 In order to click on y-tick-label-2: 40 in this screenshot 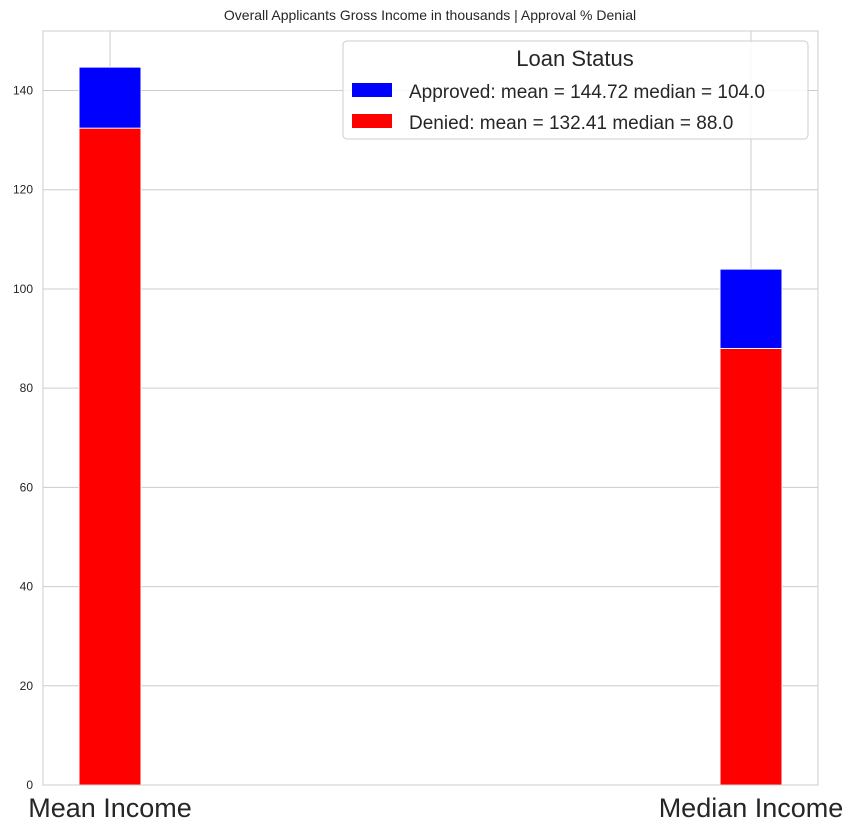, I will do `click(27, 587)`.